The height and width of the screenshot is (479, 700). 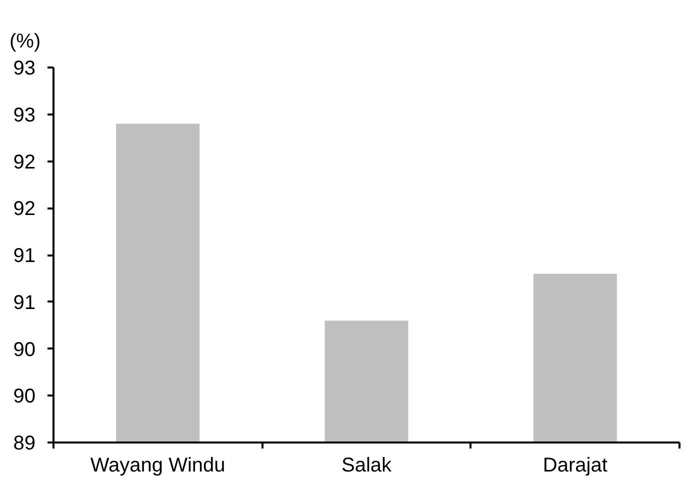 What do you see at coordinates (158, 465) in the screenshot?
I see `x-tick-label: Wayang Windu` at bounding box center [158, 465].